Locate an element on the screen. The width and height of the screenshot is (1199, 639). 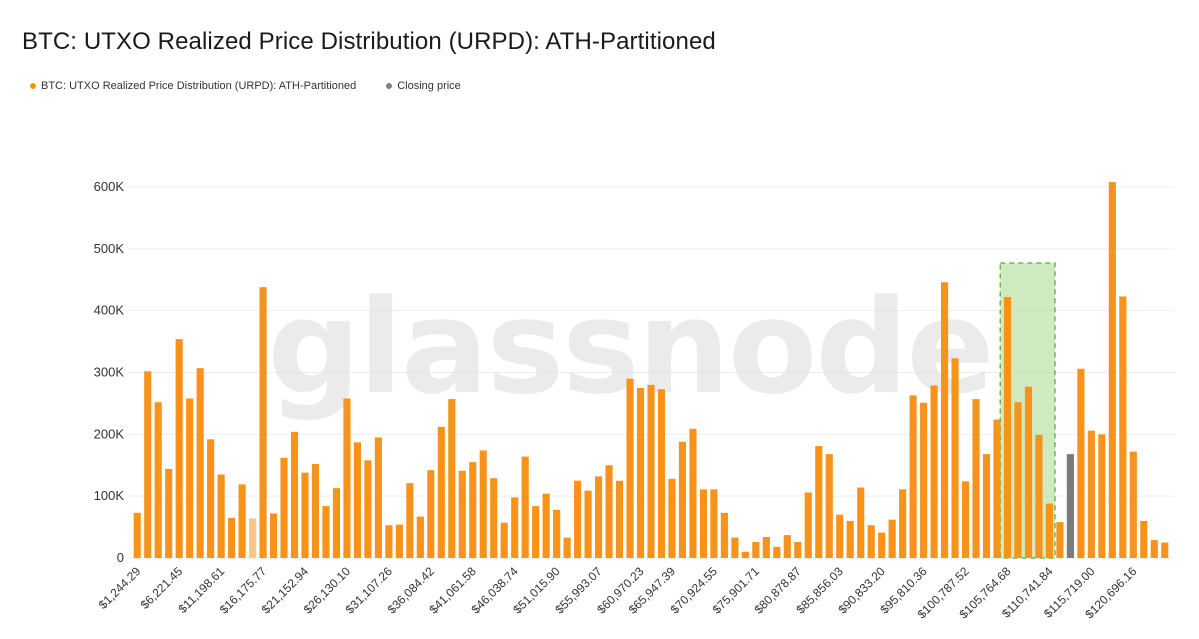
closing-price-bar is located at coordinates (1070, 506).